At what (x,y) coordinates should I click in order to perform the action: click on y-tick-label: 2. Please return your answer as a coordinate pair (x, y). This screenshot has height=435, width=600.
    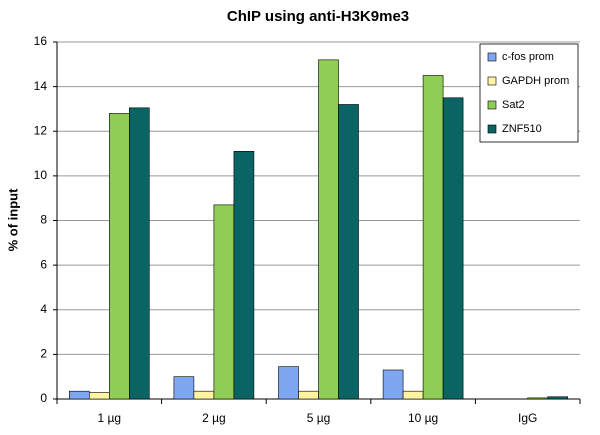
    Looking at the image, I should click on (43, 354).